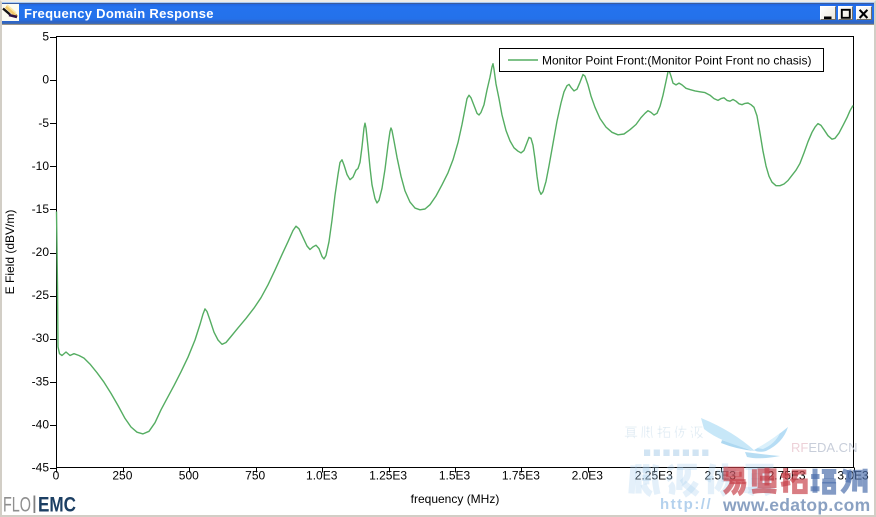 The image size is (876, 517). Describe the element at coordinates (654, 476) in the screenshot. I see `svg-text: 2.25E3` at that location.